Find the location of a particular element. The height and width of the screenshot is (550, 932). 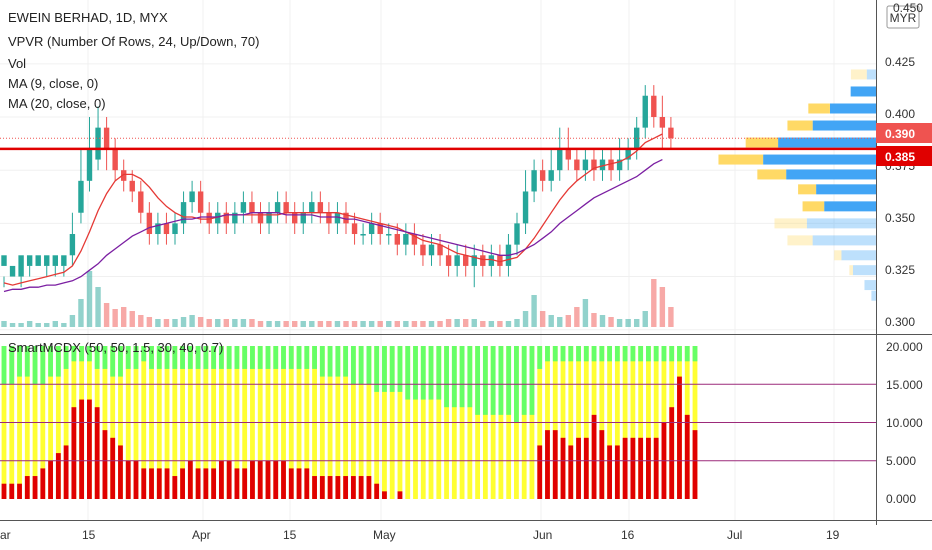

vpvr-down-bar is located at coordinates (790, 223).